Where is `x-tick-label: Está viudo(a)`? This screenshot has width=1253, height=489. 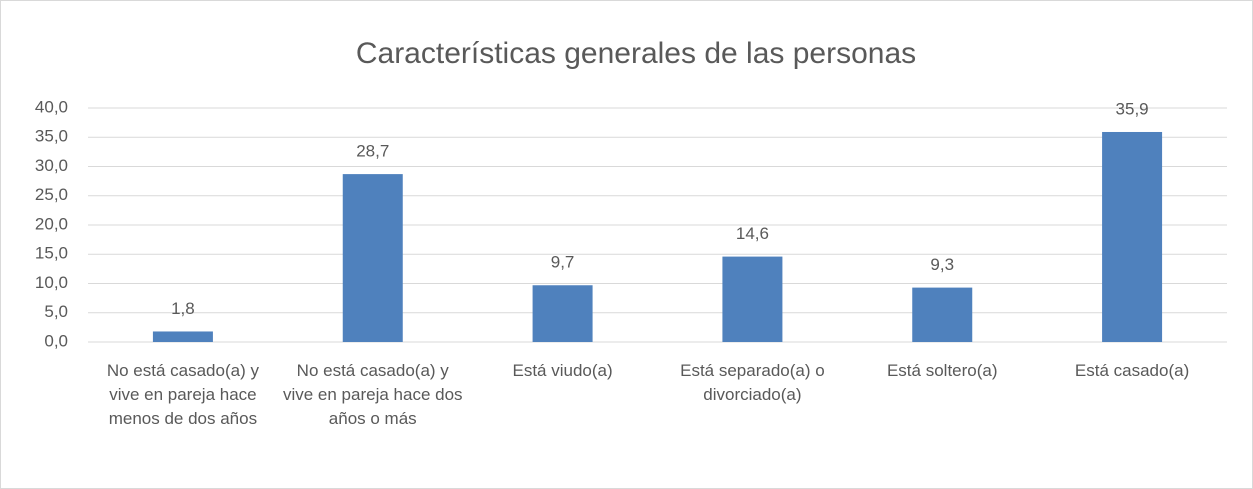
x-tick-label: Está viudo(a) is located at coordinates (562, 370).